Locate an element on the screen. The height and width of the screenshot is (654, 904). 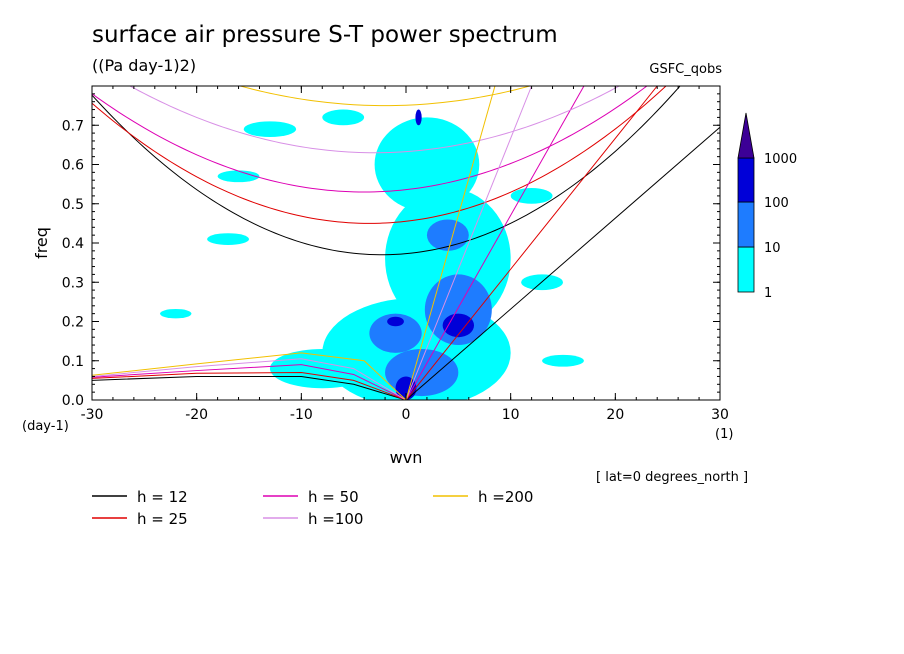
x-tick-label: 10 is located at coordinates (511, 415).